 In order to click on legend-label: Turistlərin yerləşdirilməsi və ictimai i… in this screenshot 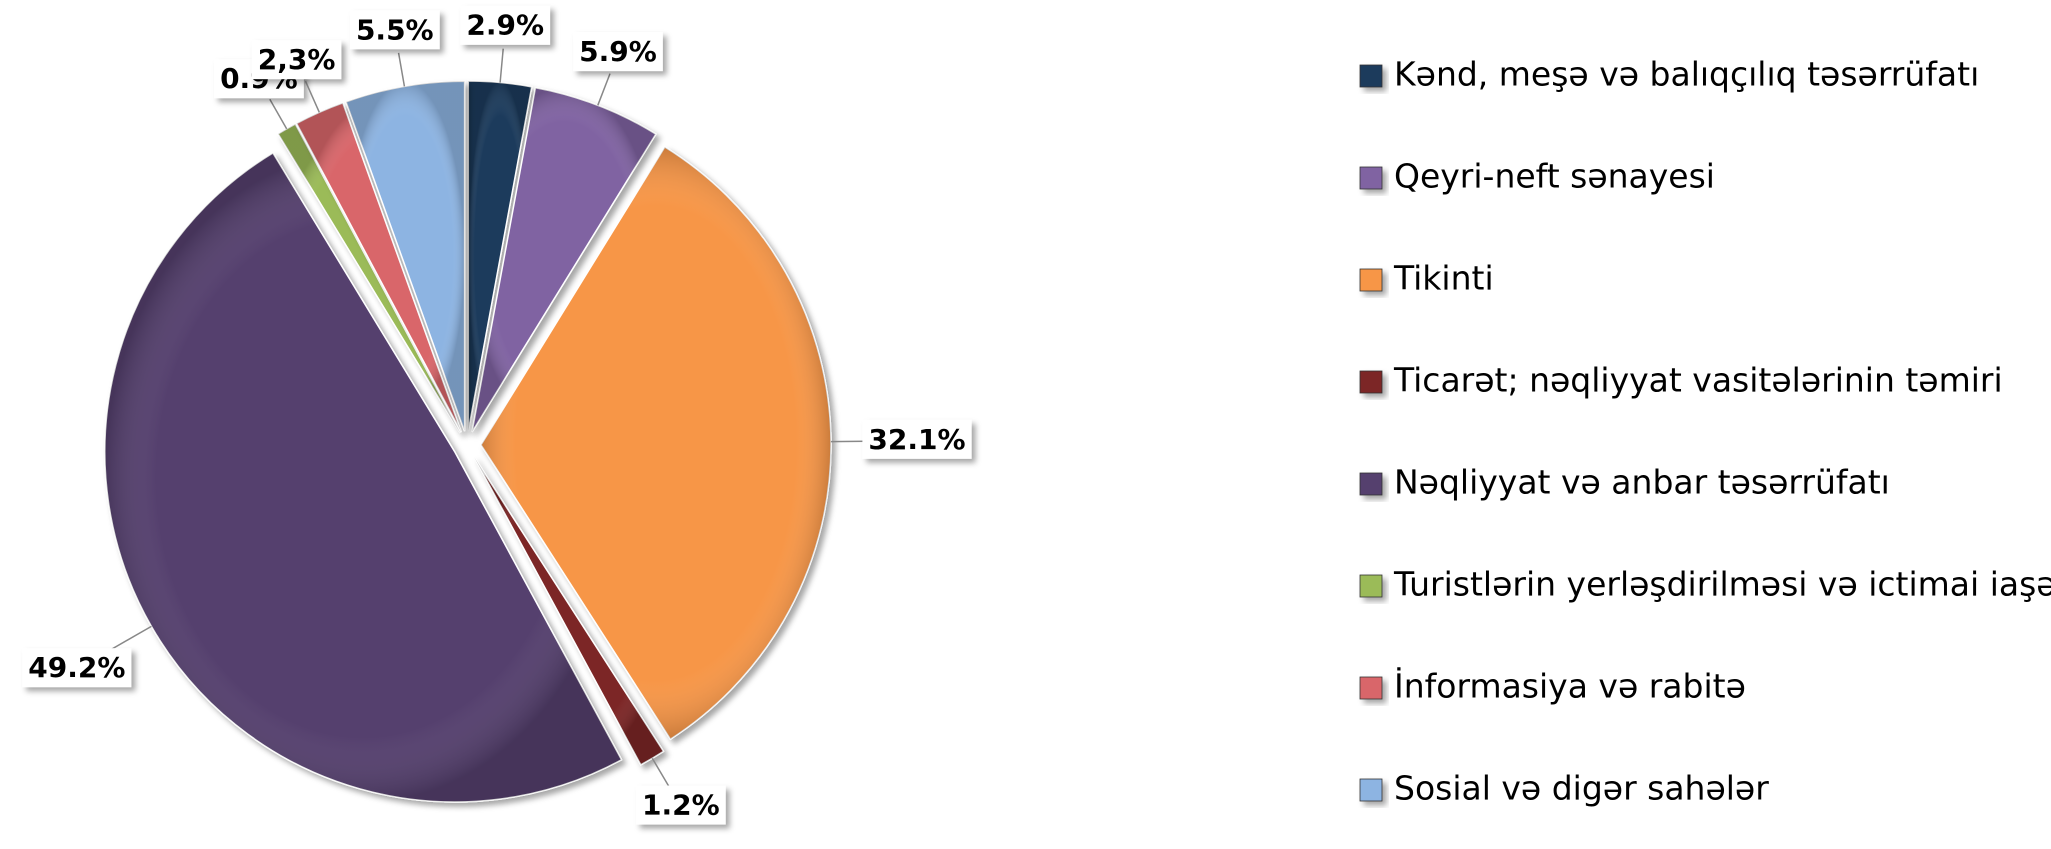, I will do `click(1722, 584)`.